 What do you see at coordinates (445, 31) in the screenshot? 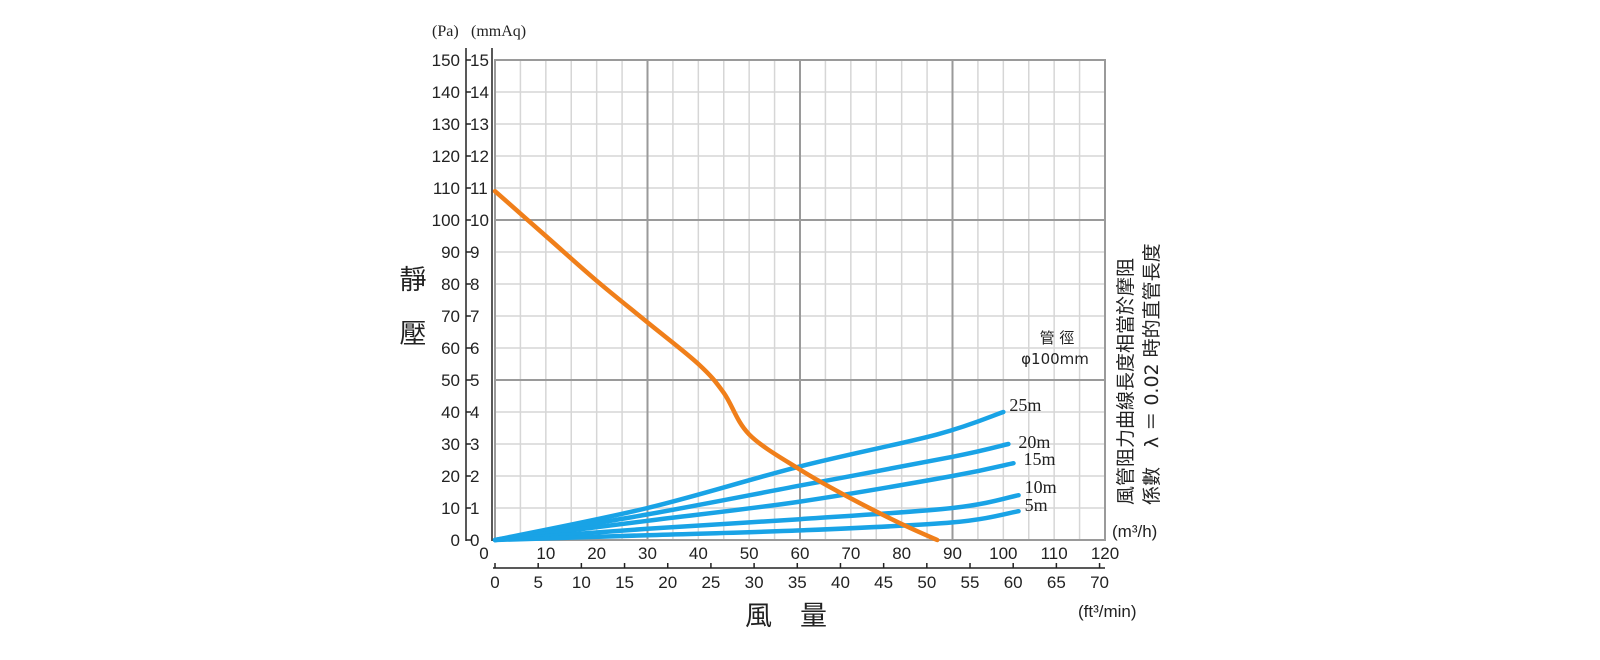
I see `y-unit-pa: (Pa)` at bounding box center [445, 31].